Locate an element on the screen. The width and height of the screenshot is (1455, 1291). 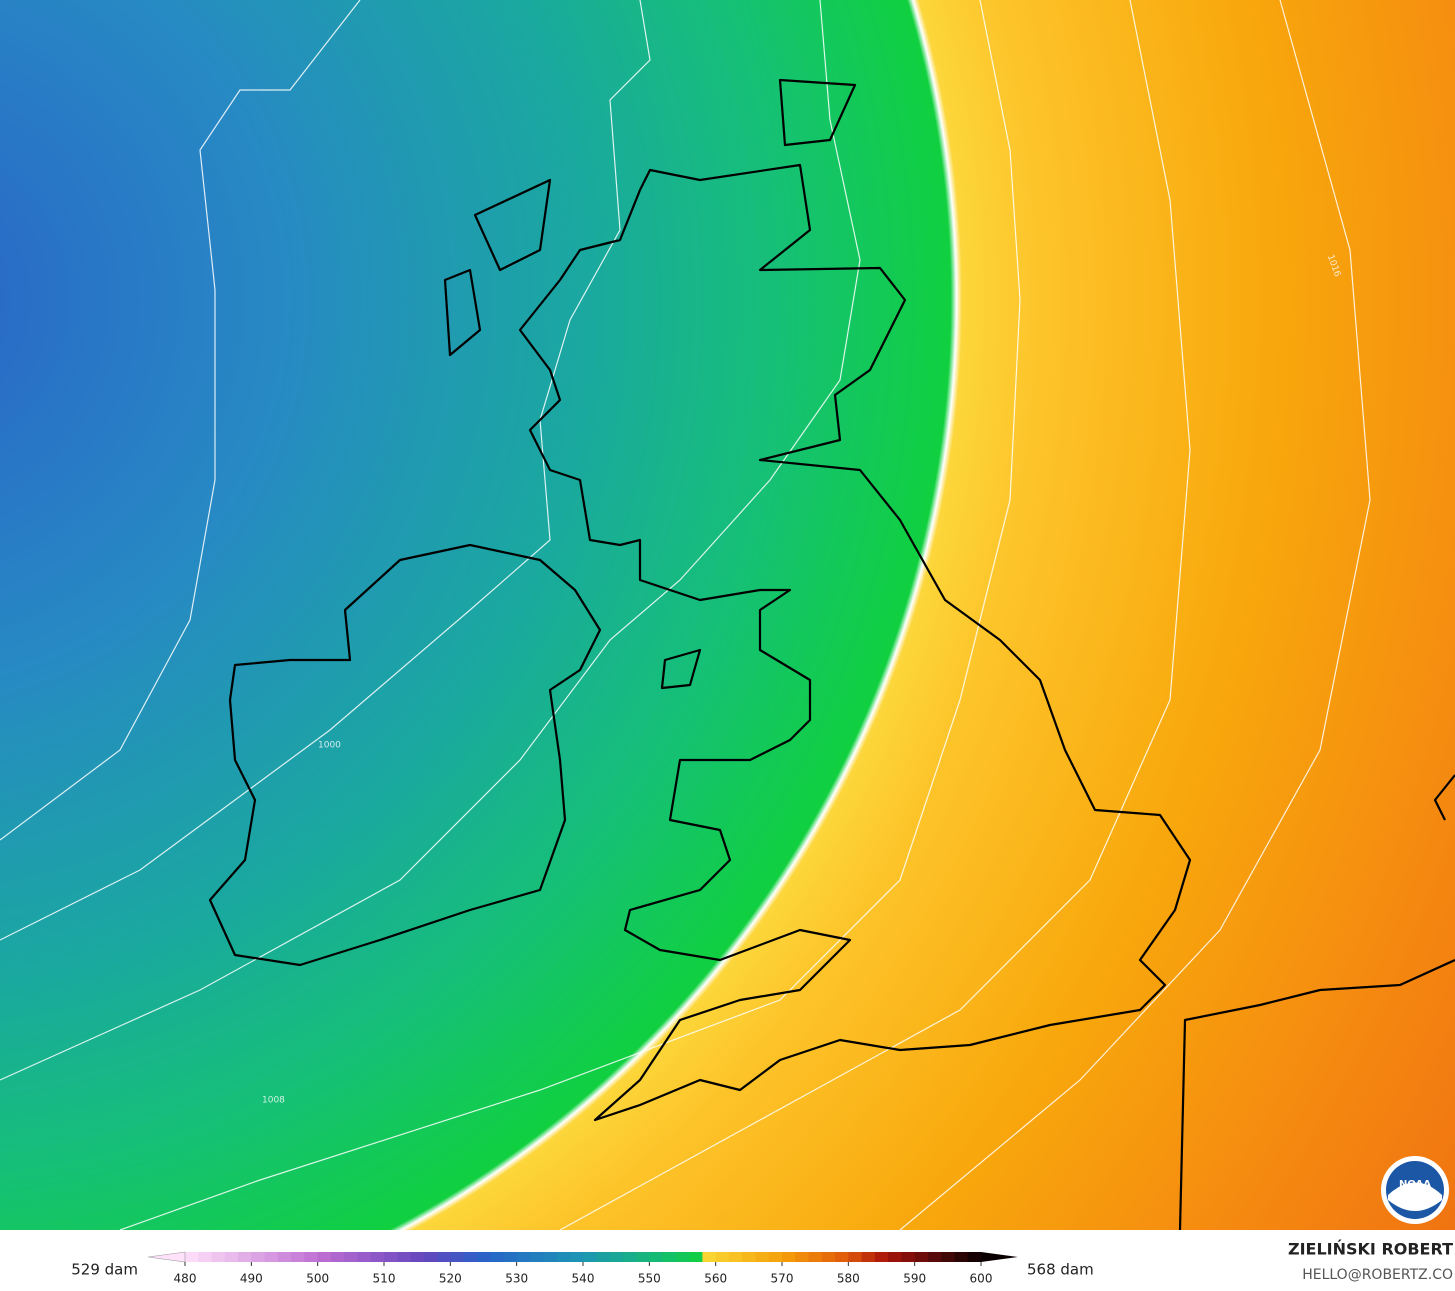
colorbar-tick-label: 580 is located at coordinates (848, 1279).